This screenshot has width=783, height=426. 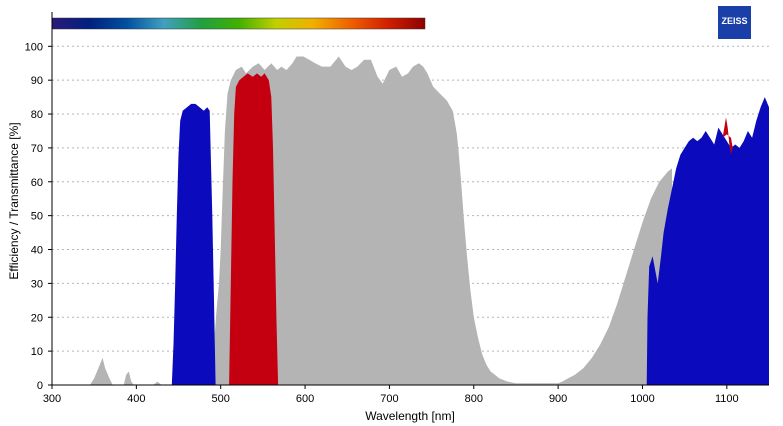 What do you see at coordinates (37, 352) in the screenshot?
I see `y-tick-label: 10` at bounding box center [37, 352].